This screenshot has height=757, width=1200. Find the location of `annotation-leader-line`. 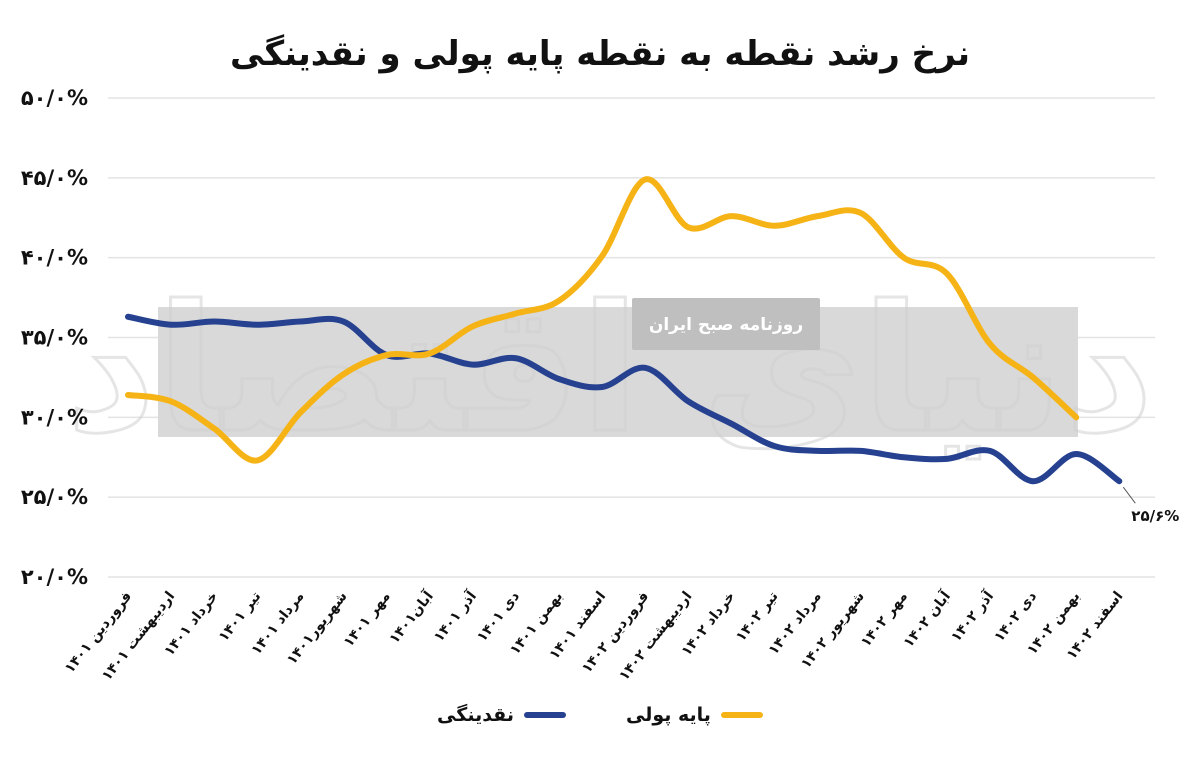

annotation-leader-line is located at coordinates (1129, 495).